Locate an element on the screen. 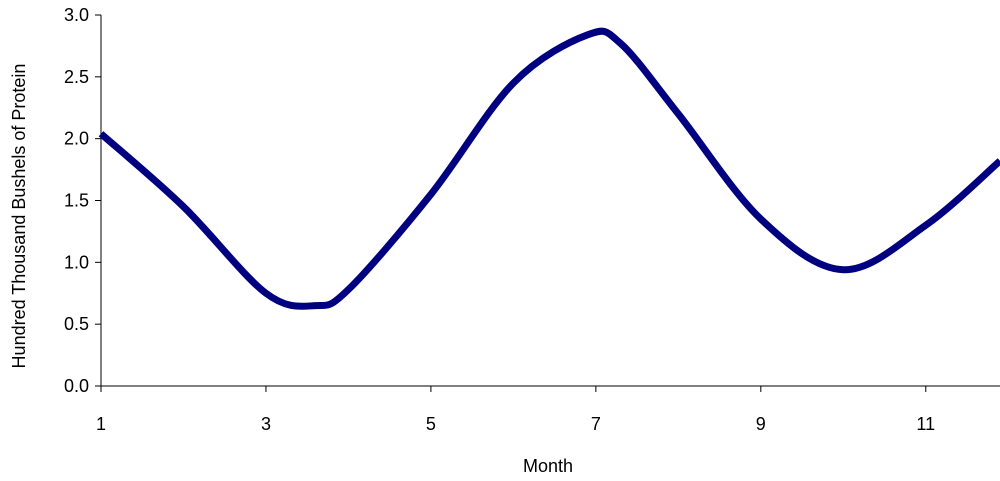 The image size is (1000, 481). x-tick-label: 7 is located at coordinates (596, 424).